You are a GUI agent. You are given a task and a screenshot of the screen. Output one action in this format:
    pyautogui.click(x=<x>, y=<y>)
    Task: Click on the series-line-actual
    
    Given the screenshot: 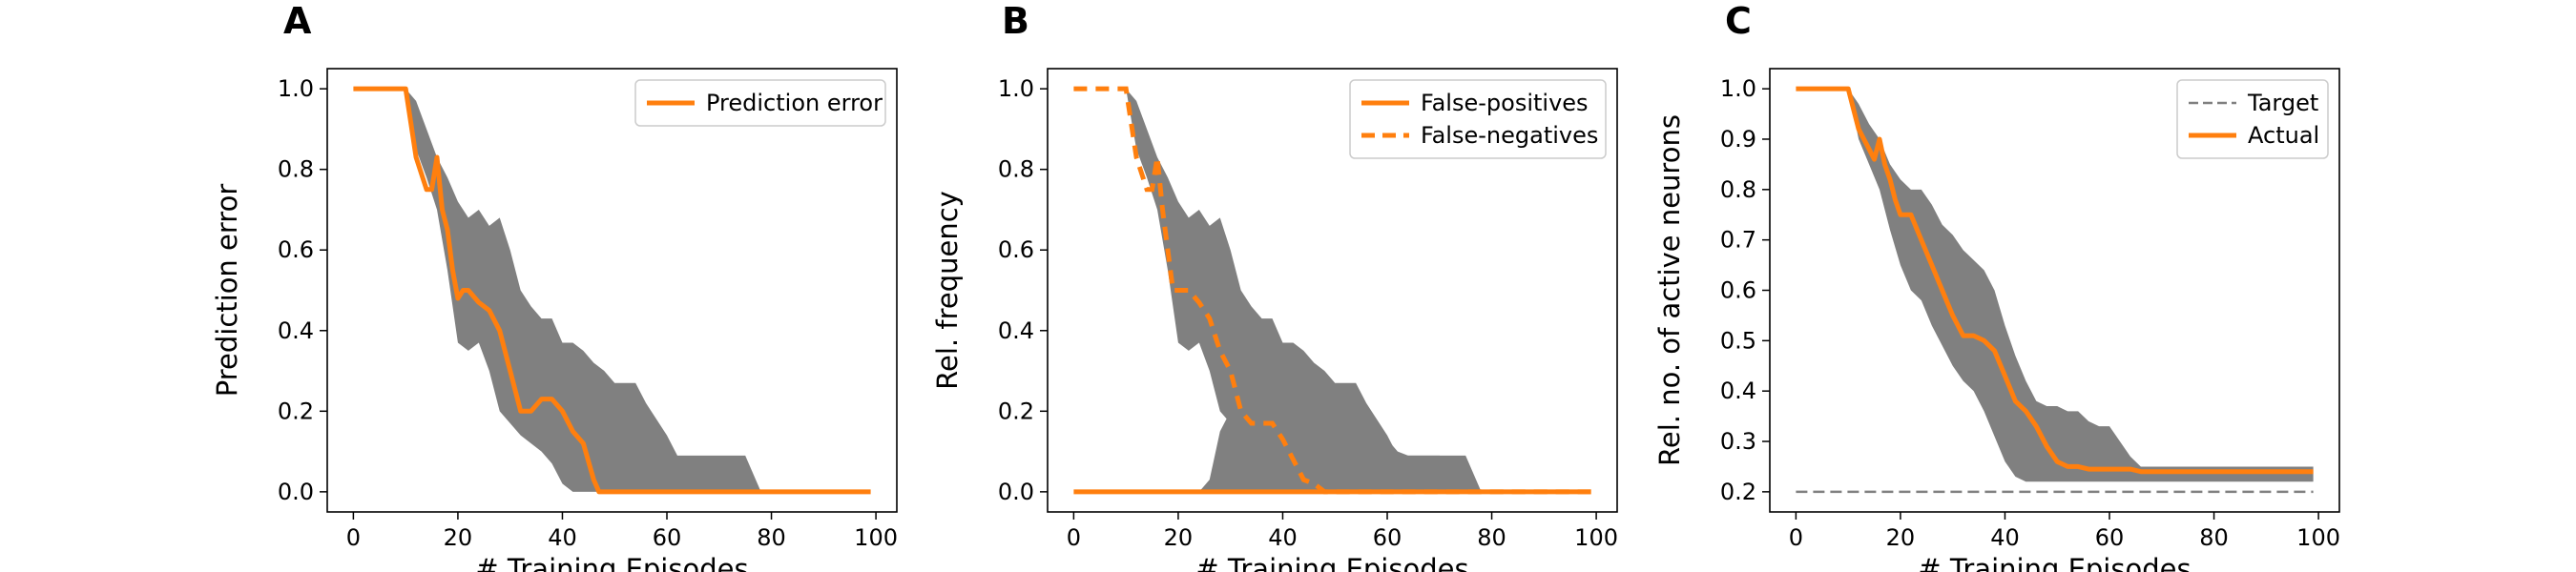 What is the action you would take?
    pyautogui.click(x=2055, y=280)
    